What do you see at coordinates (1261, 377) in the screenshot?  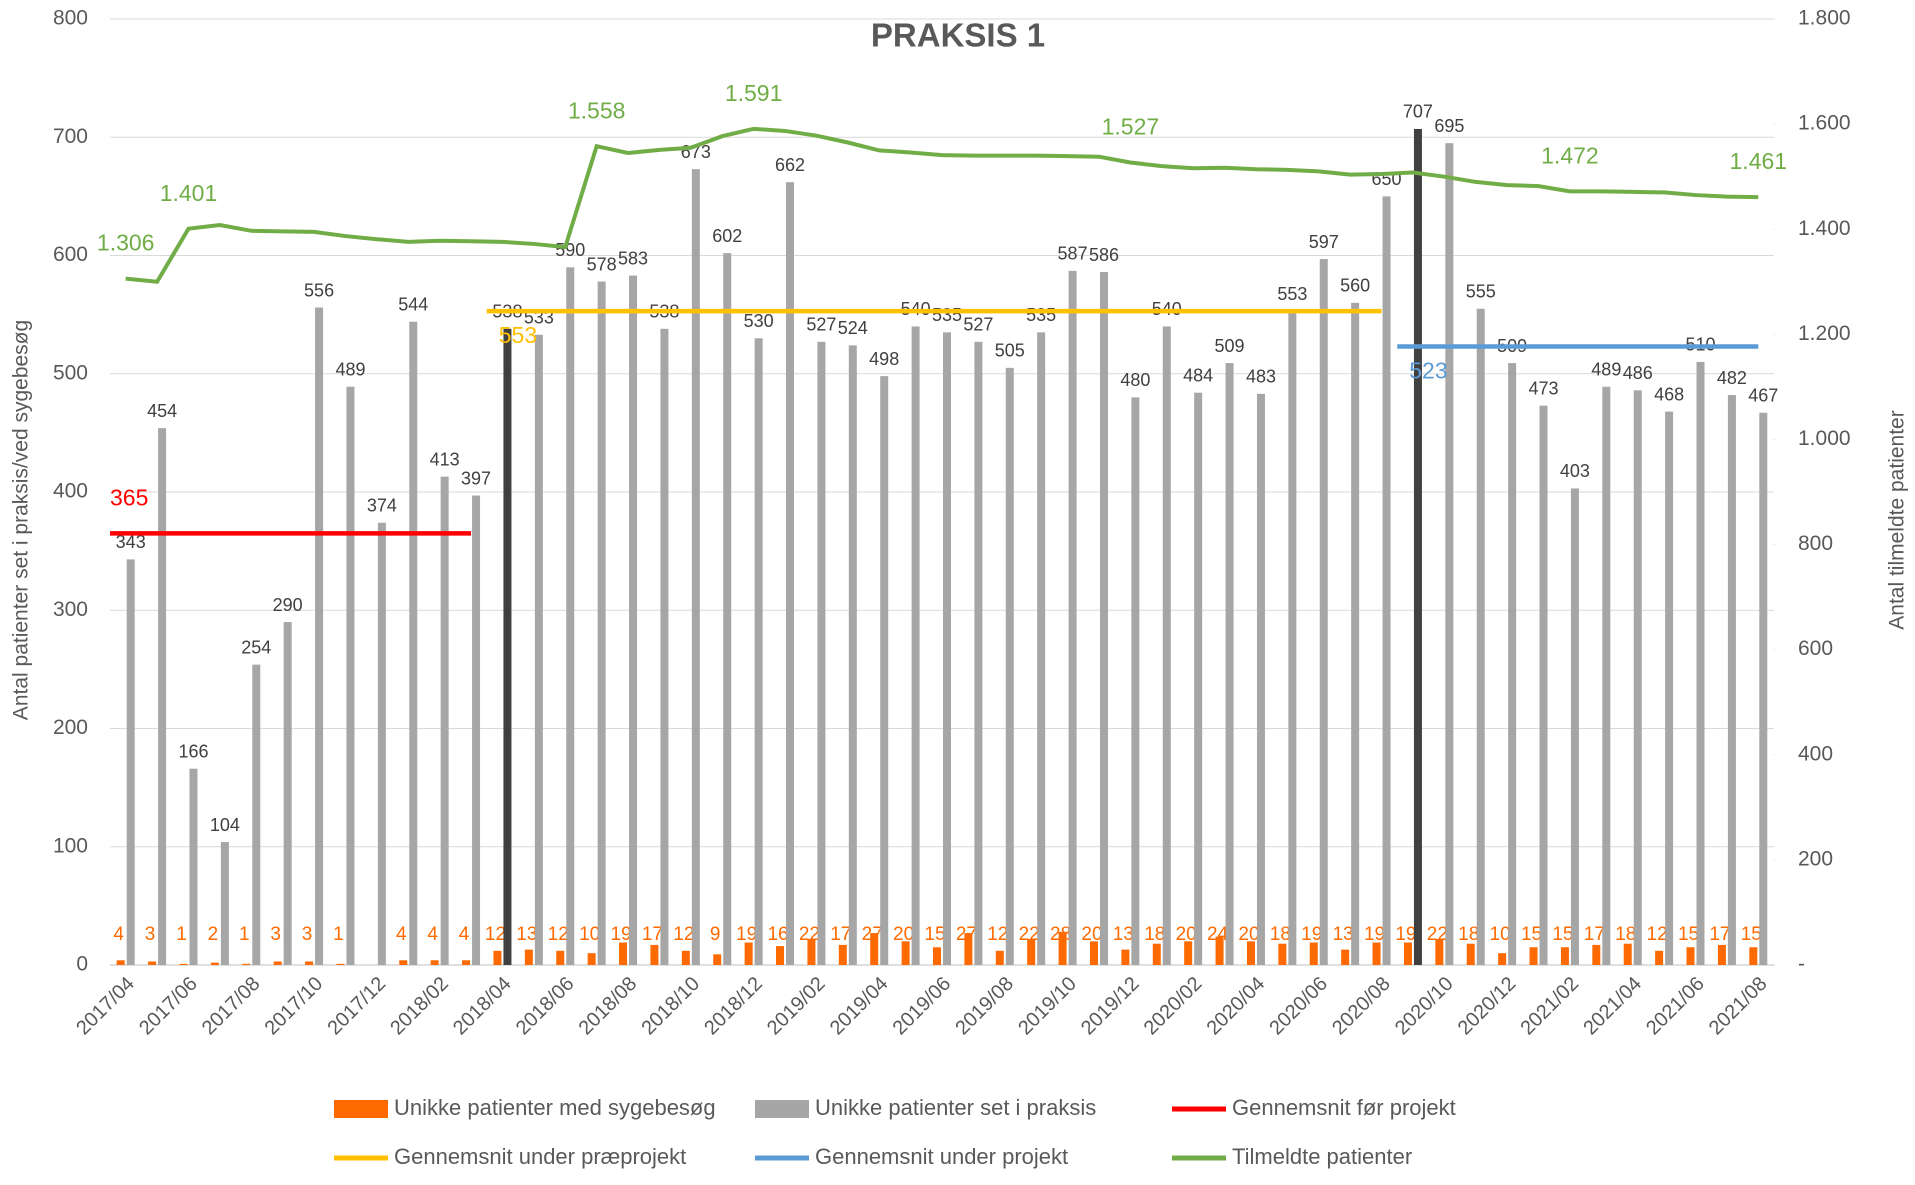 I see `bar-value-label: 483` at bounding box center [1261, 377].